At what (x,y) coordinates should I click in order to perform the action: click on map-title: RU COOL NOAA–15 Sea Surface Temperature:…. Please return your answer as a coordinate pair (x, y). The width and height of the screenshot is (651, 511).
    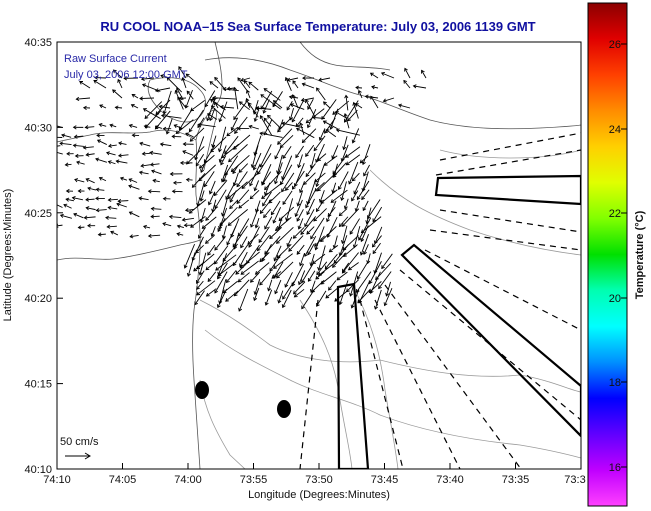
    Looking at the image, I should click on (317, 26).